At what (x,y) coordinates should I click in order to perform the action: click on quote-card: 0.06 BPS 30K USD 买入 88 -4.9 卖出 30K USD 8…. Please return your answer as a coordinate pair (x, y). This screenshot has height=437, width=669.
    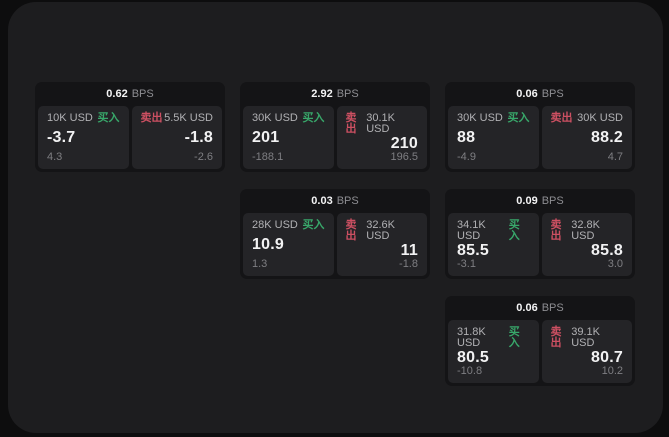
    Looking at the image, I should click on (540, 127).